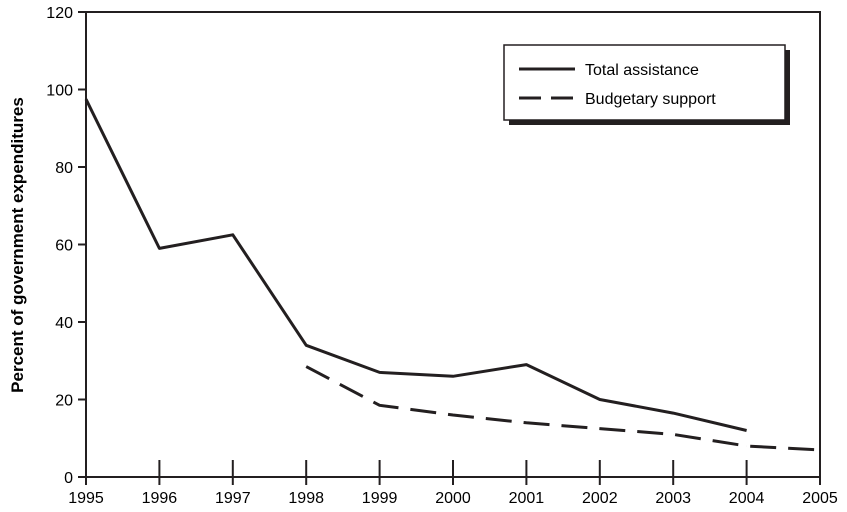 The width and height of the screenshot is (847, 512). Describe the element at coordinates (747, 498) in the screenshot. I see `x-tick-label: 2004` at that location.